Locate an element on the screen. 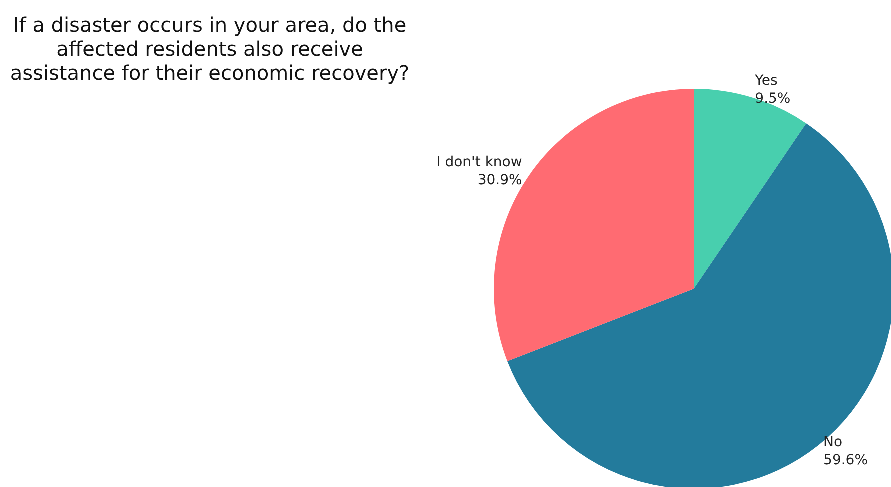 This screenshot has width=891, height=487. data-label: 30.9% is located at coordinates (500, 180).